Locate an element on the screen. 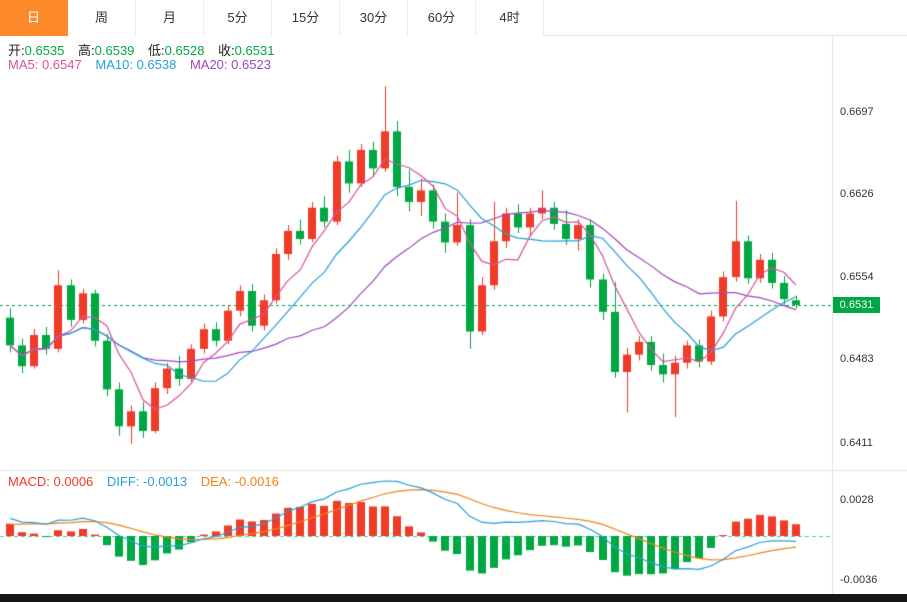 This screenshot has height=602, width=907. open-value: 0.6535 is located at coordinates (44, 50).